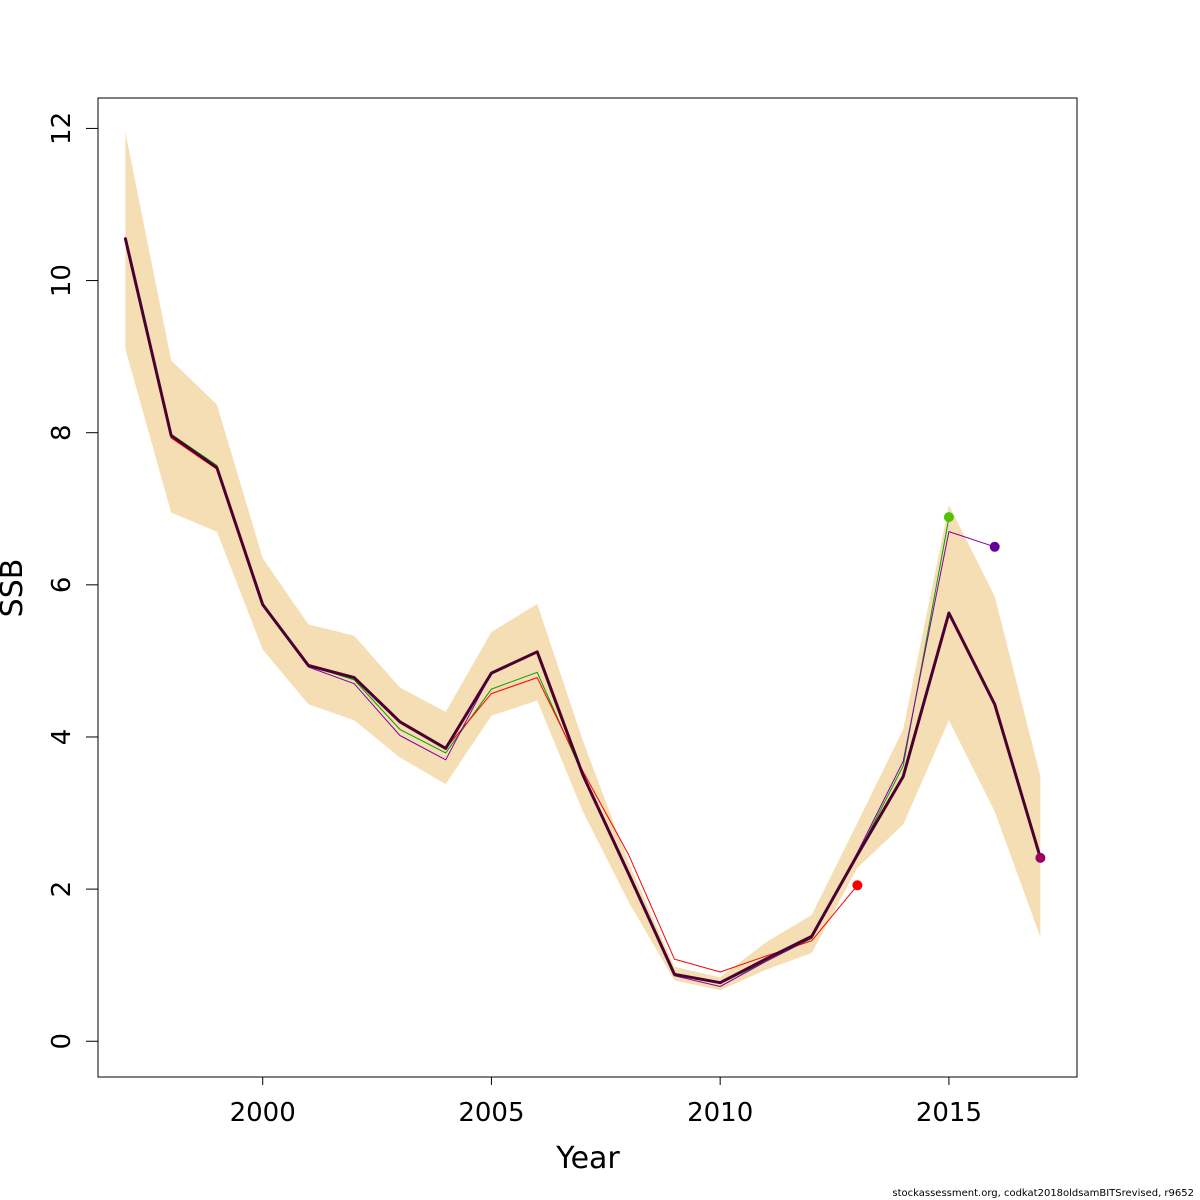  Describe the element at coordinates (491, 1113) in the screenshot. I see `x-tick-label-2005: 2005` at that location.